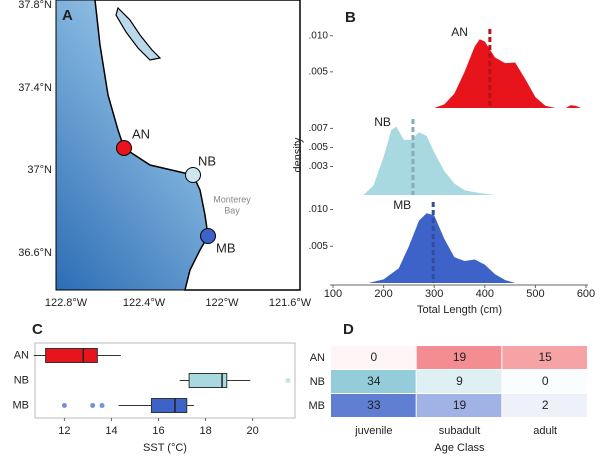 The height and width of the screenshot is (457, 600). I want to click on series-label: MB, so click(402, 205).